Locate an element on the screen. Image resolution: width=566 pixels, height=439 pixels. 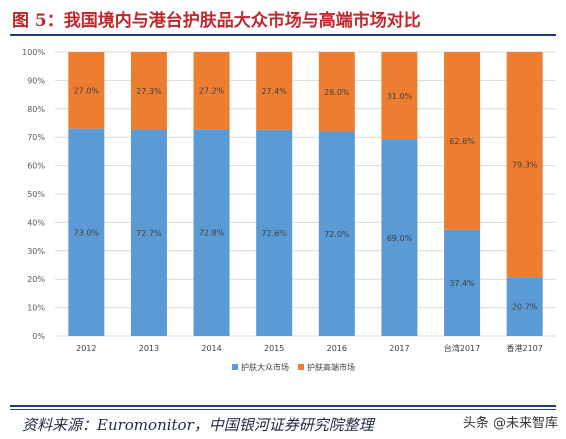
data-label: 20.7% is located at coordinates (525, 307).